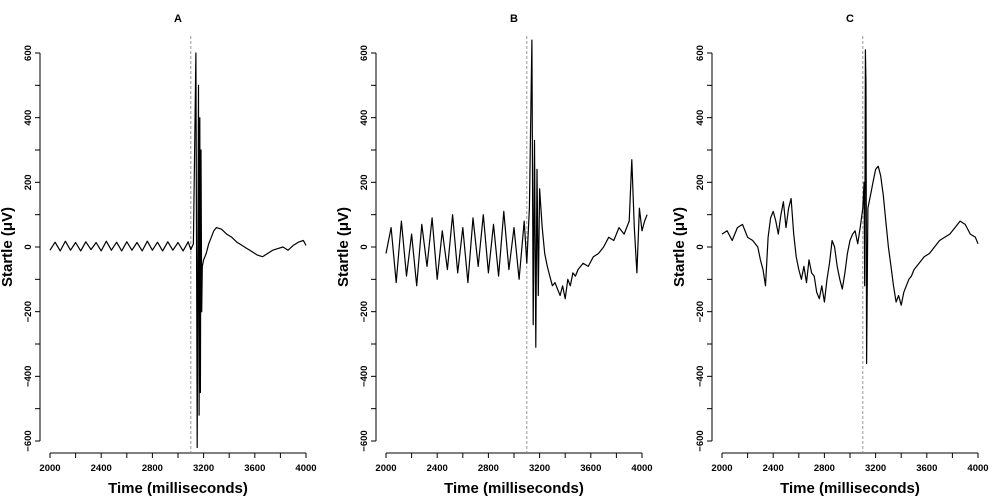  What do you see at coordinates (514, 19) in the screenshot?
I see `panel-title: B` at bounding box center [514, 19].